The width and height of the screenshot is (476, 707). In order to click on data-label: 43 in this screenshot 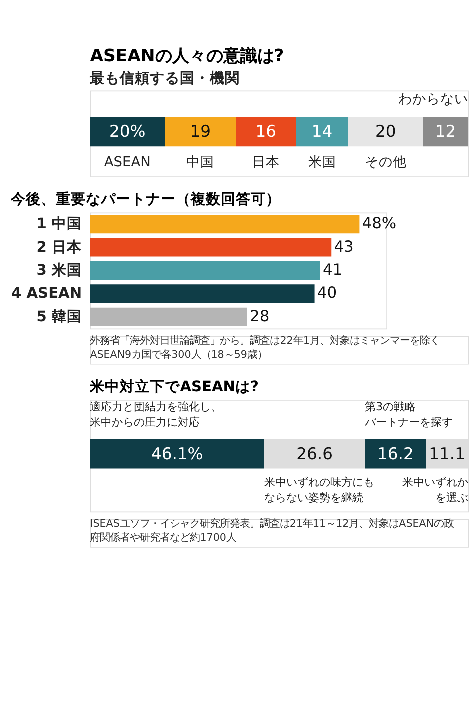, I will do `click(344, 247)`.